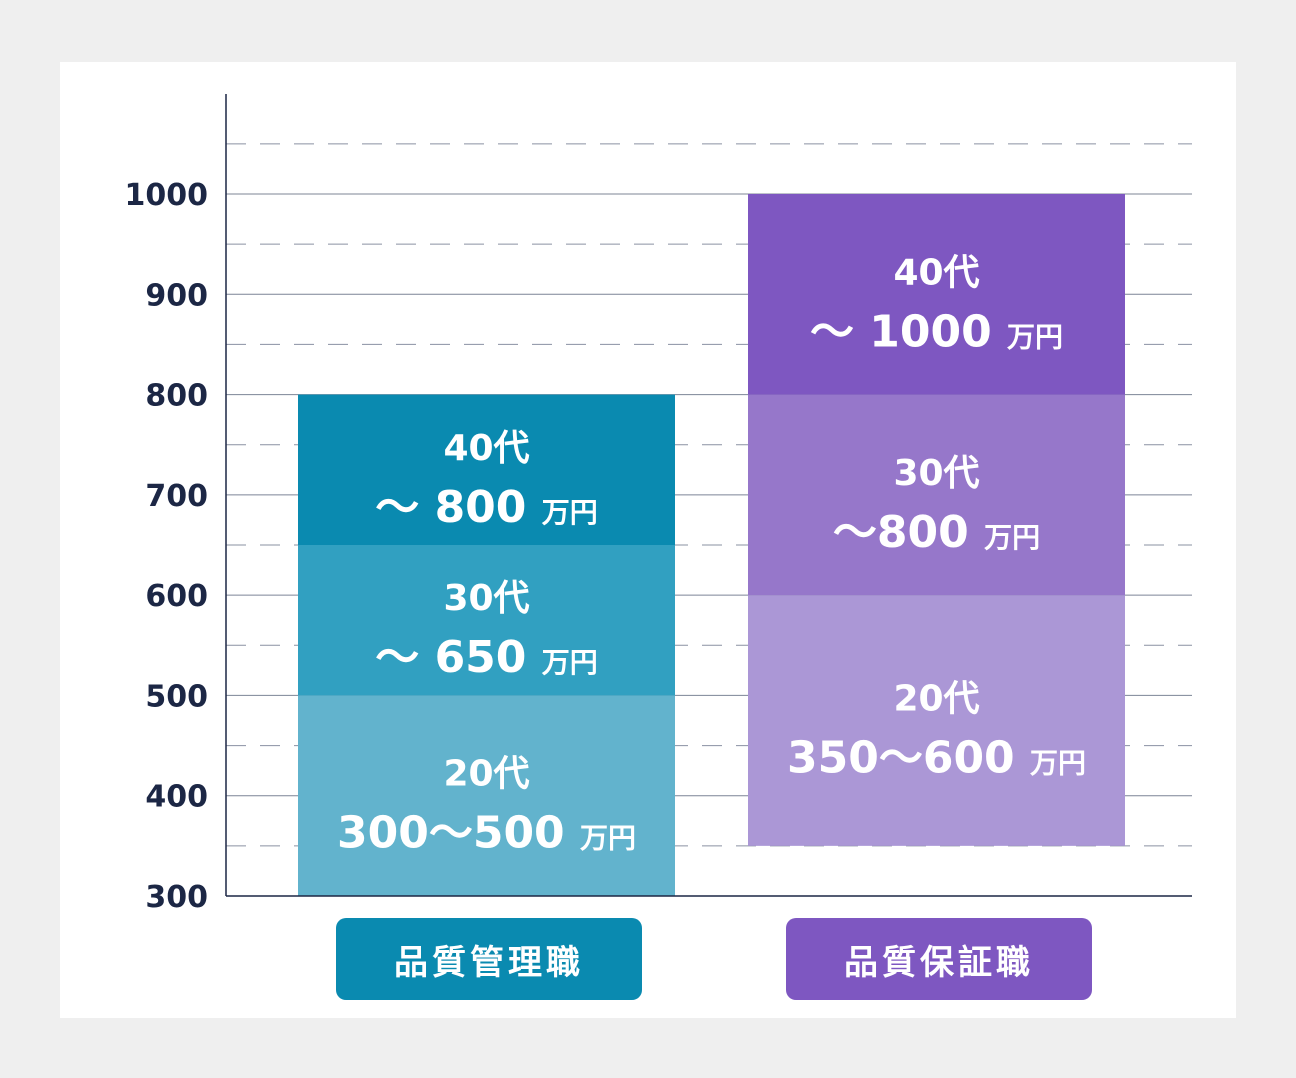 The image size is (1296, 1078). Describe the element at coordinates (176, 396) in the screenshot. I see `y-tick-label-800: 800` at that location.